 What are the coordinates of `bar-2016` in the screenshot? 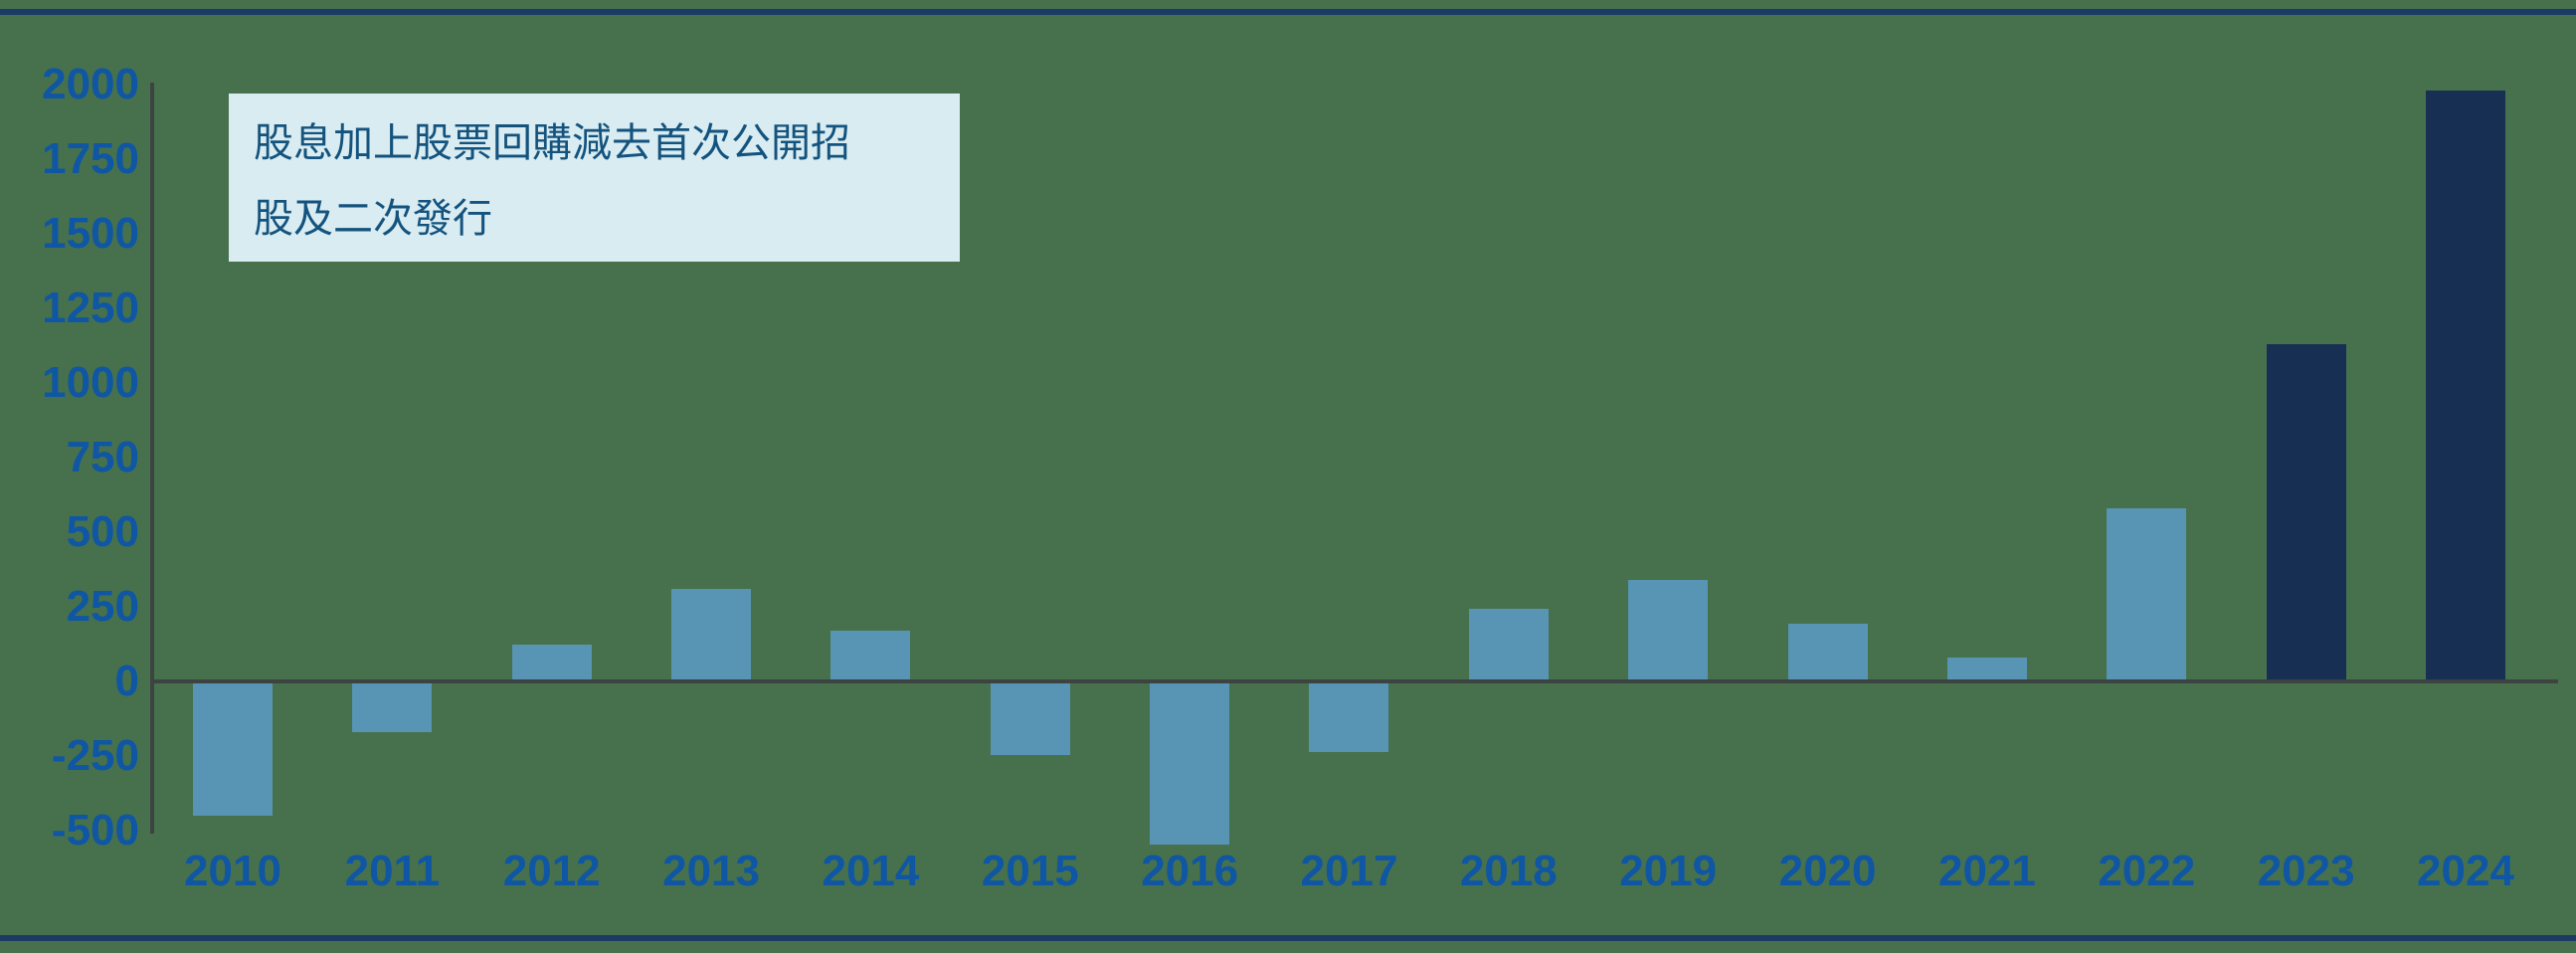 It's located at (1190, 763).